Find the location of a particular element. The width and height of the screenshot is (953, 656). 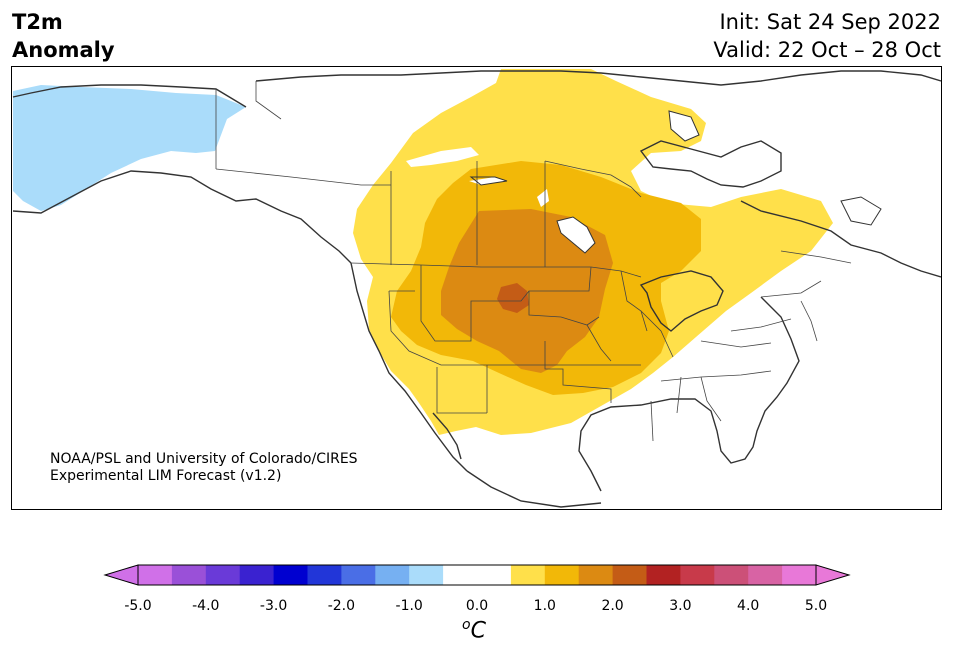

colorbar-tick-label: -4.0 is located at coordinates (206, 606).